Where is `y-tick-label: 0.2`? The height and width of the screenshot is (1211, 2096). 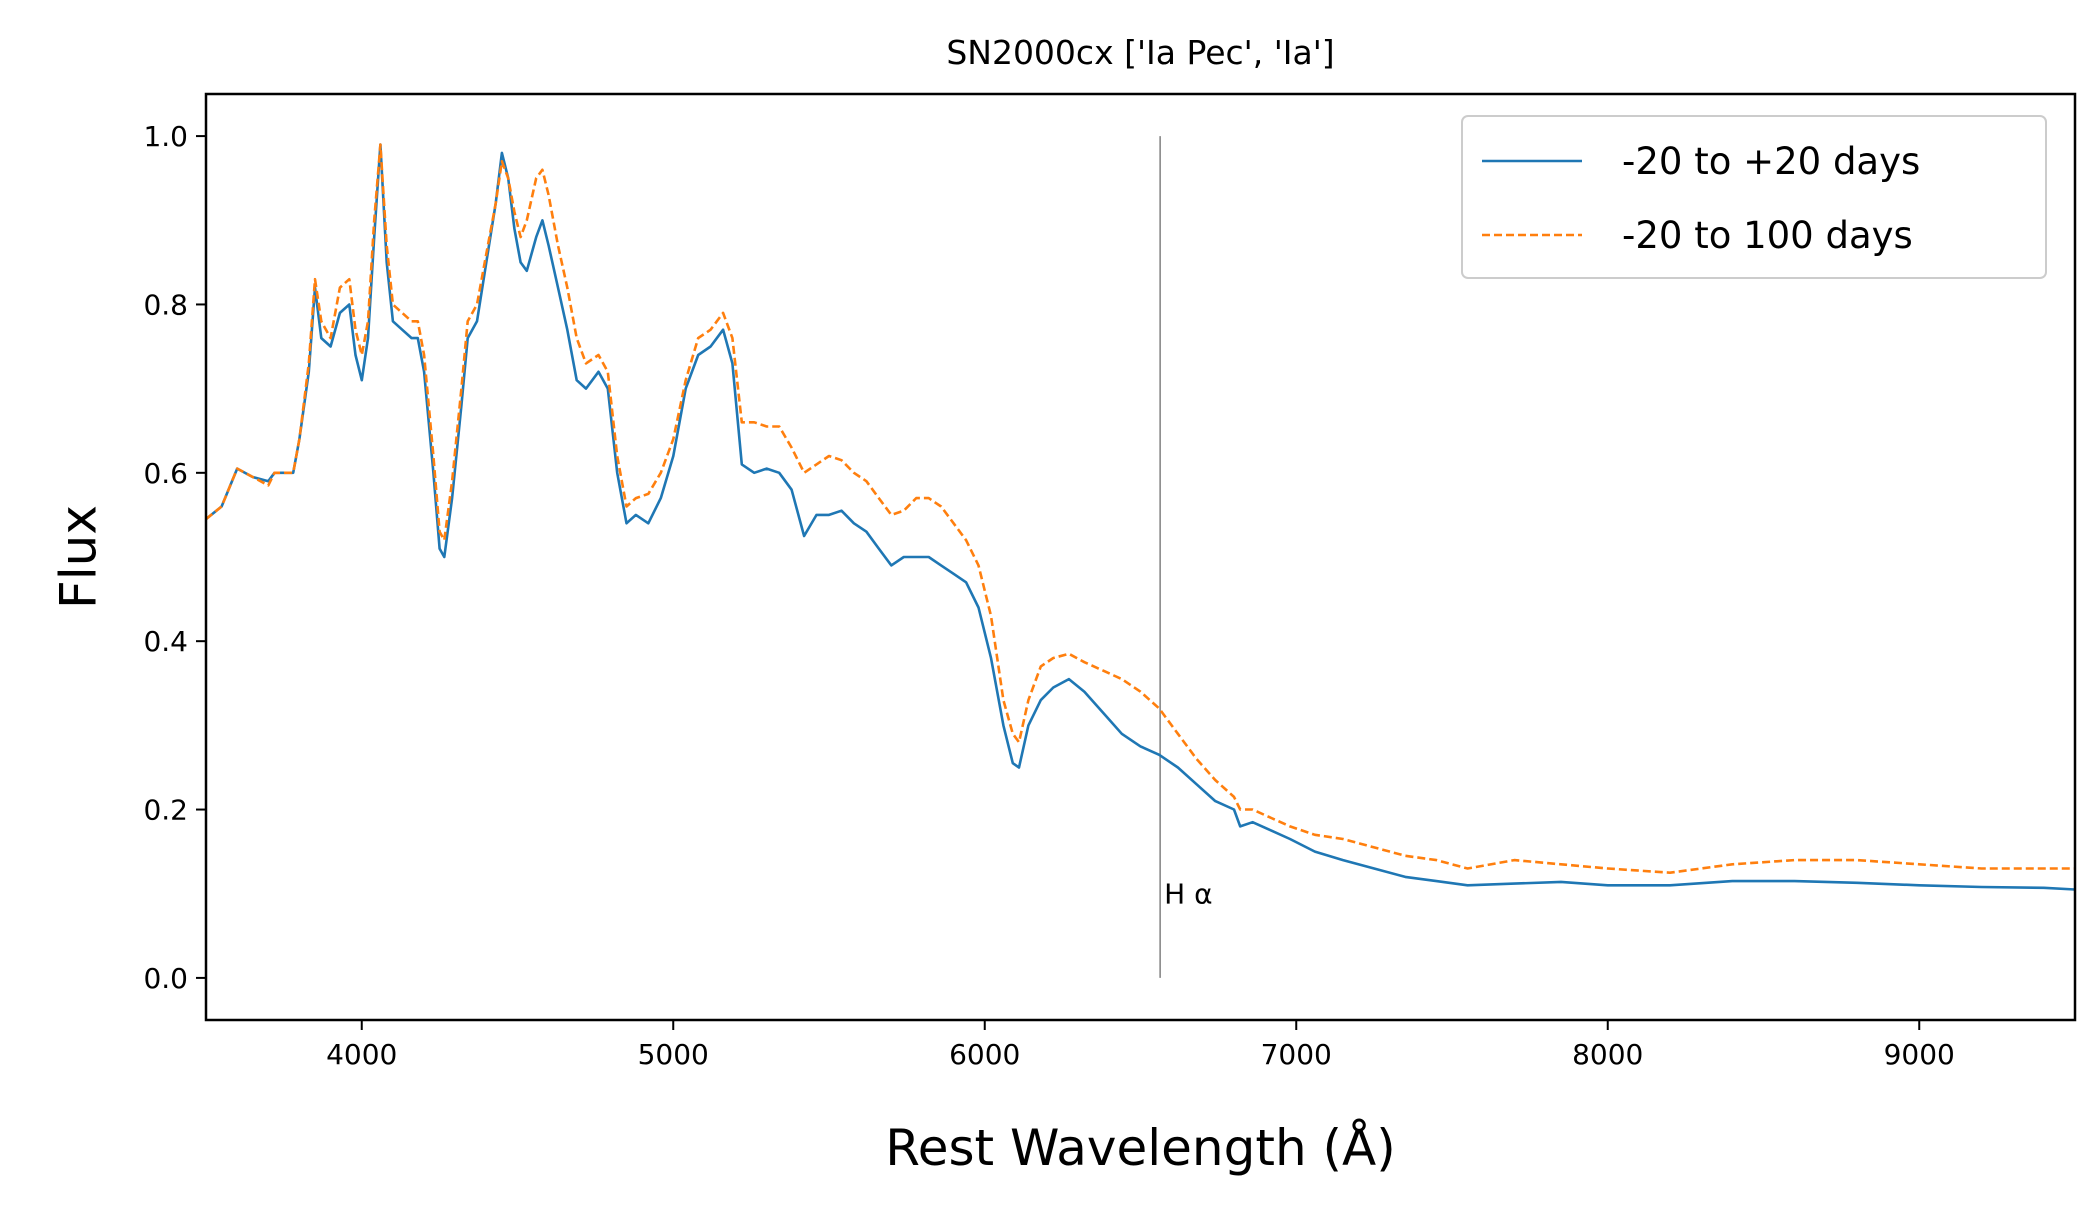 y-tick-label: 0.2 is located at coordinates (165, 810).